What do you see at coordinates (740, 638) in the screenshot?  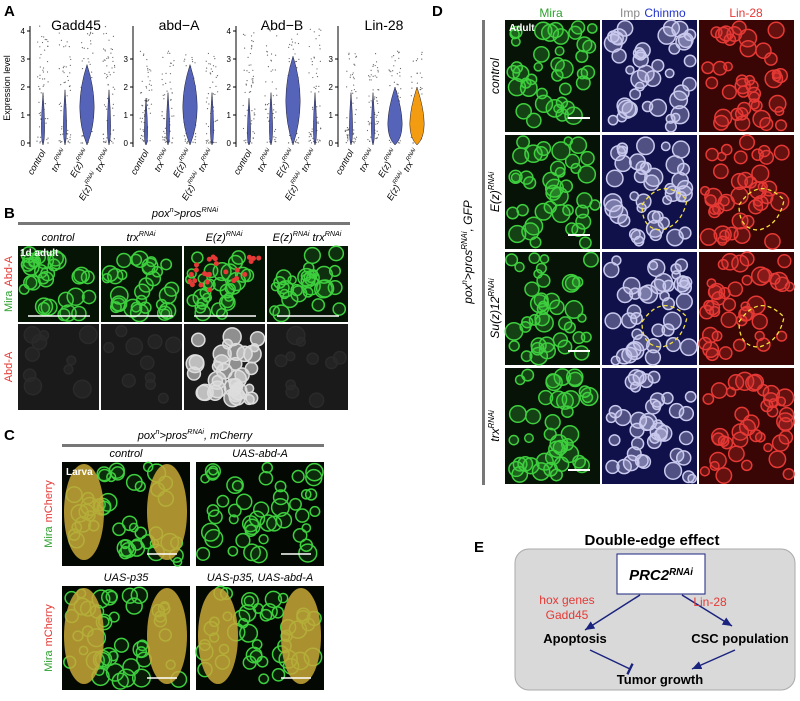 I see `outcome: CSC population` at bounding box center [740, 638].